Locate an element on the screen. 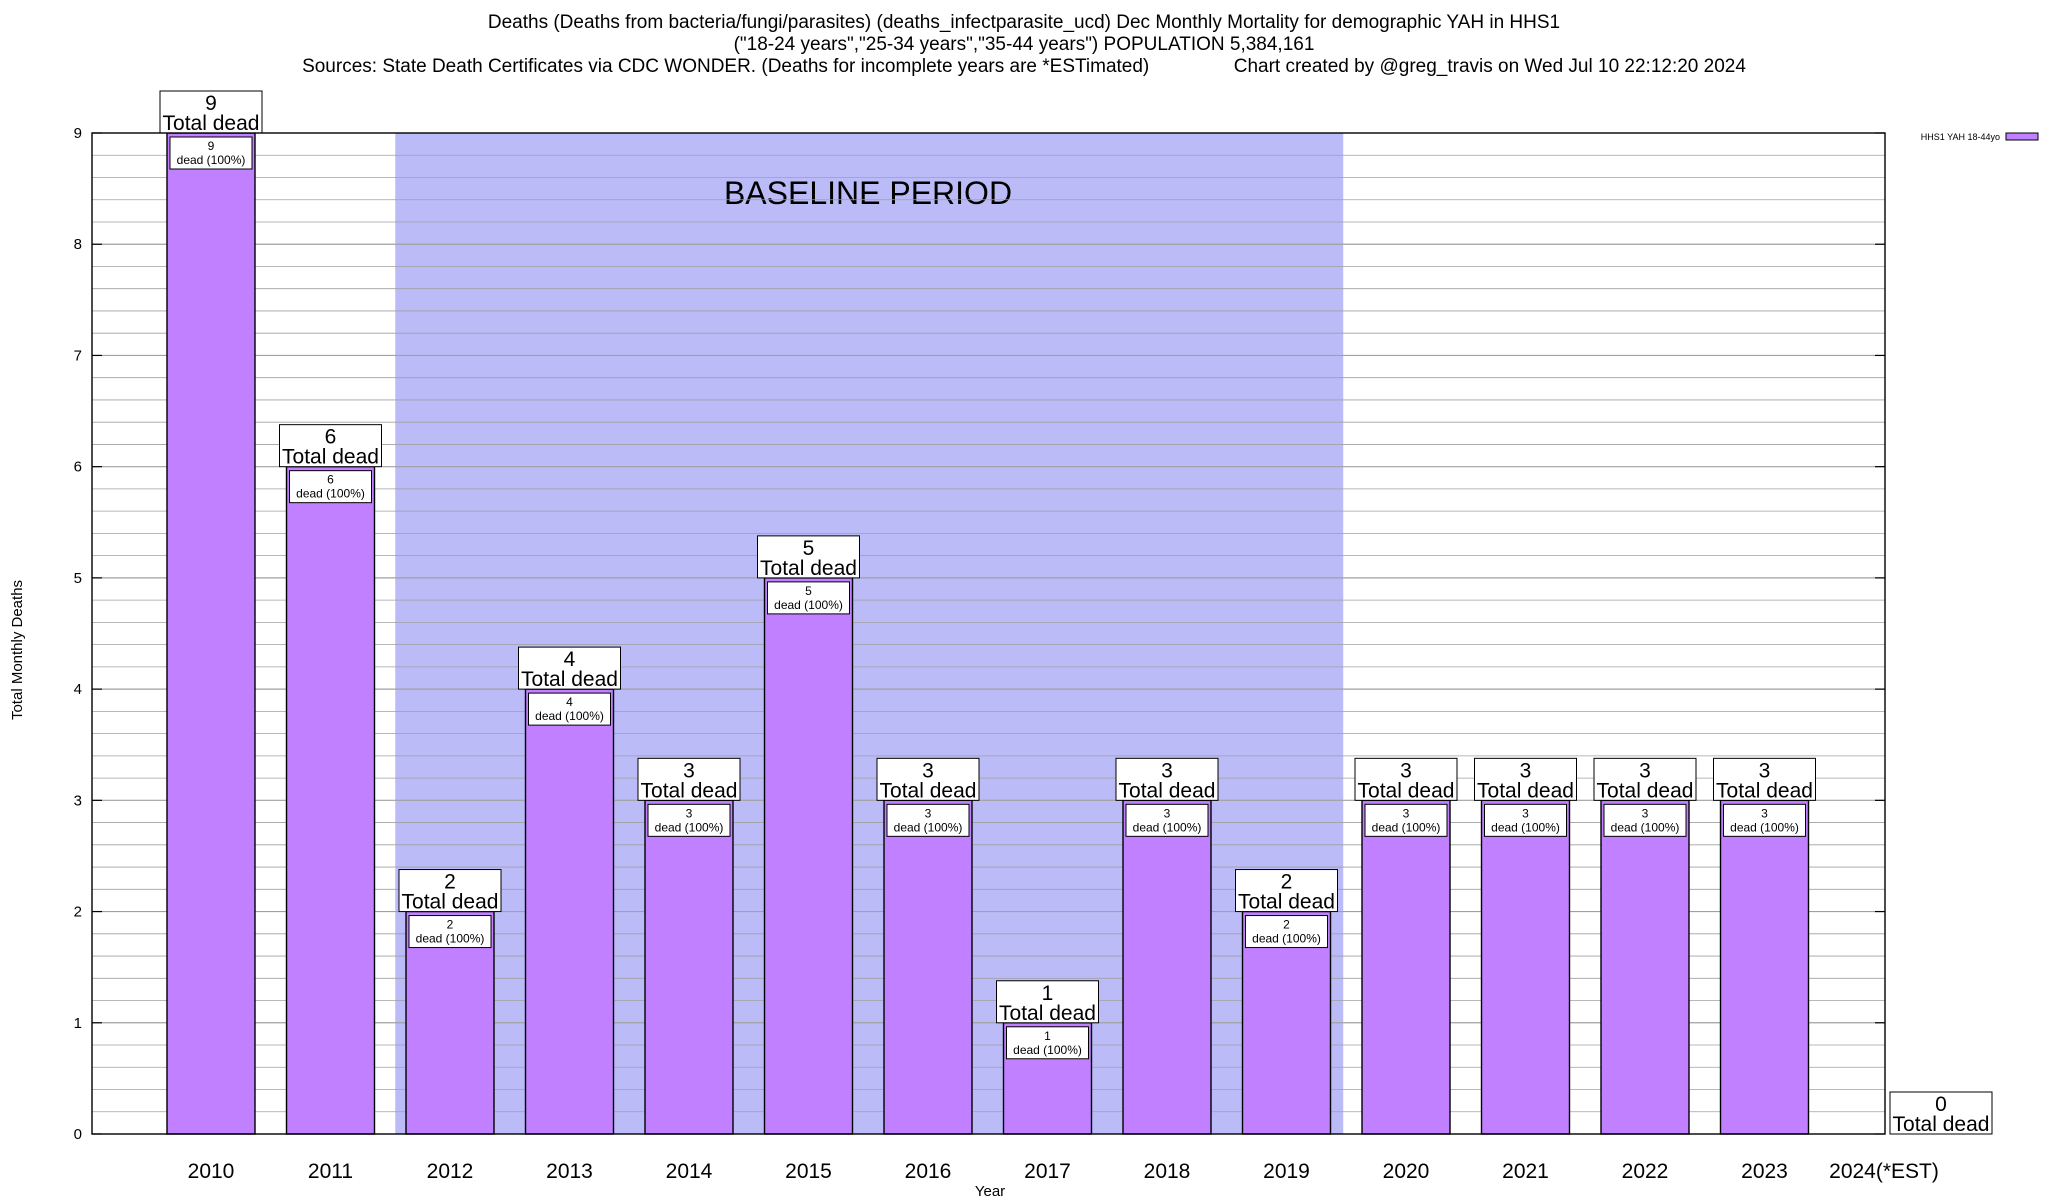 The width and height of the screenshot is (2048, 1200). legend: HHS1 YAH 18-44yo is located at coordinates (1980, 137).